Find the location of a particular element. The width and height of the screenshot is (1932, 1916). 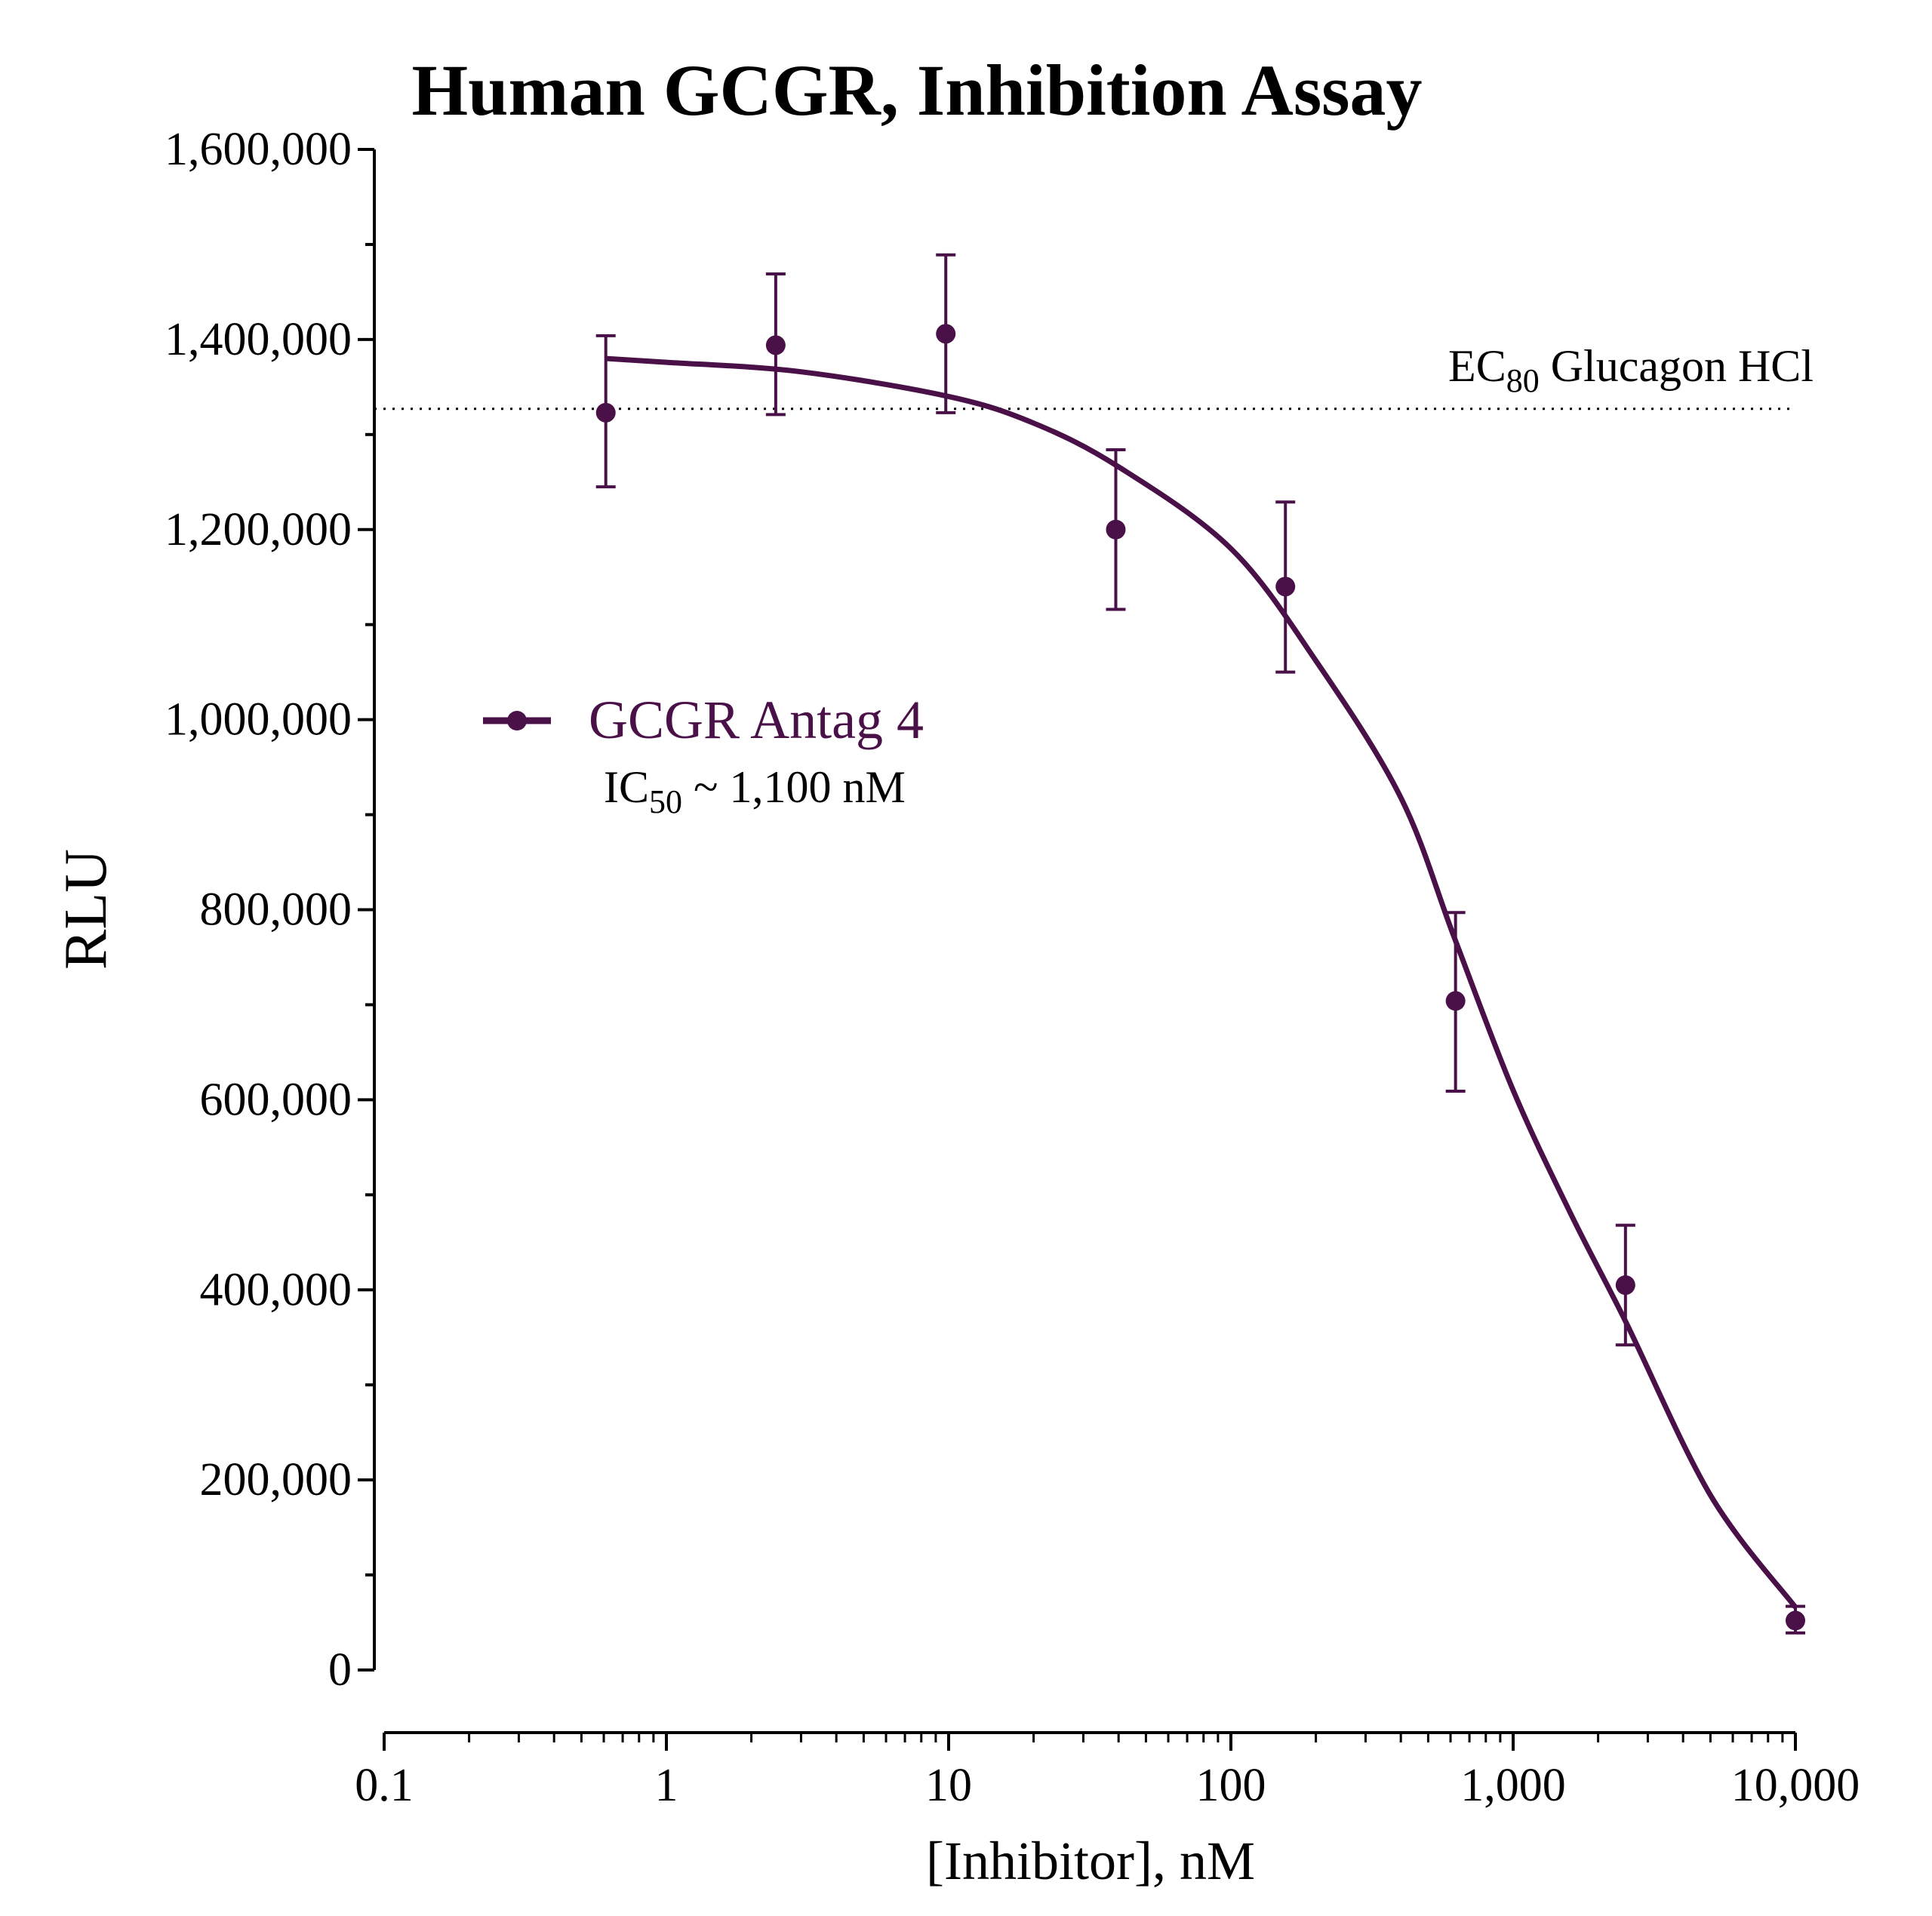

x-tick-label: 100 is located at coordinates (1231, 1785).